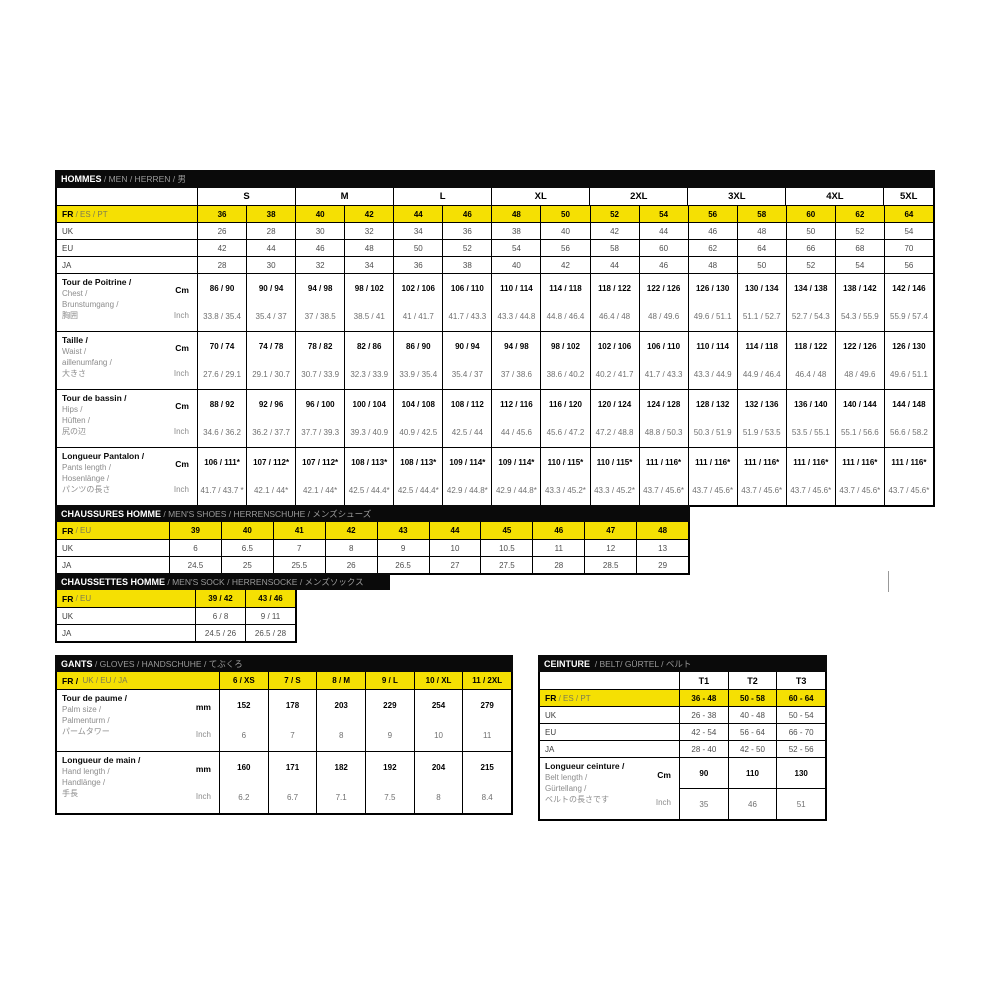 The height and width of the screenshot is (1005, 1005). What do you see at coordinates (454, 565) in the screenshot?
I see `size-cell: 27` at bounding box center [454, 565].